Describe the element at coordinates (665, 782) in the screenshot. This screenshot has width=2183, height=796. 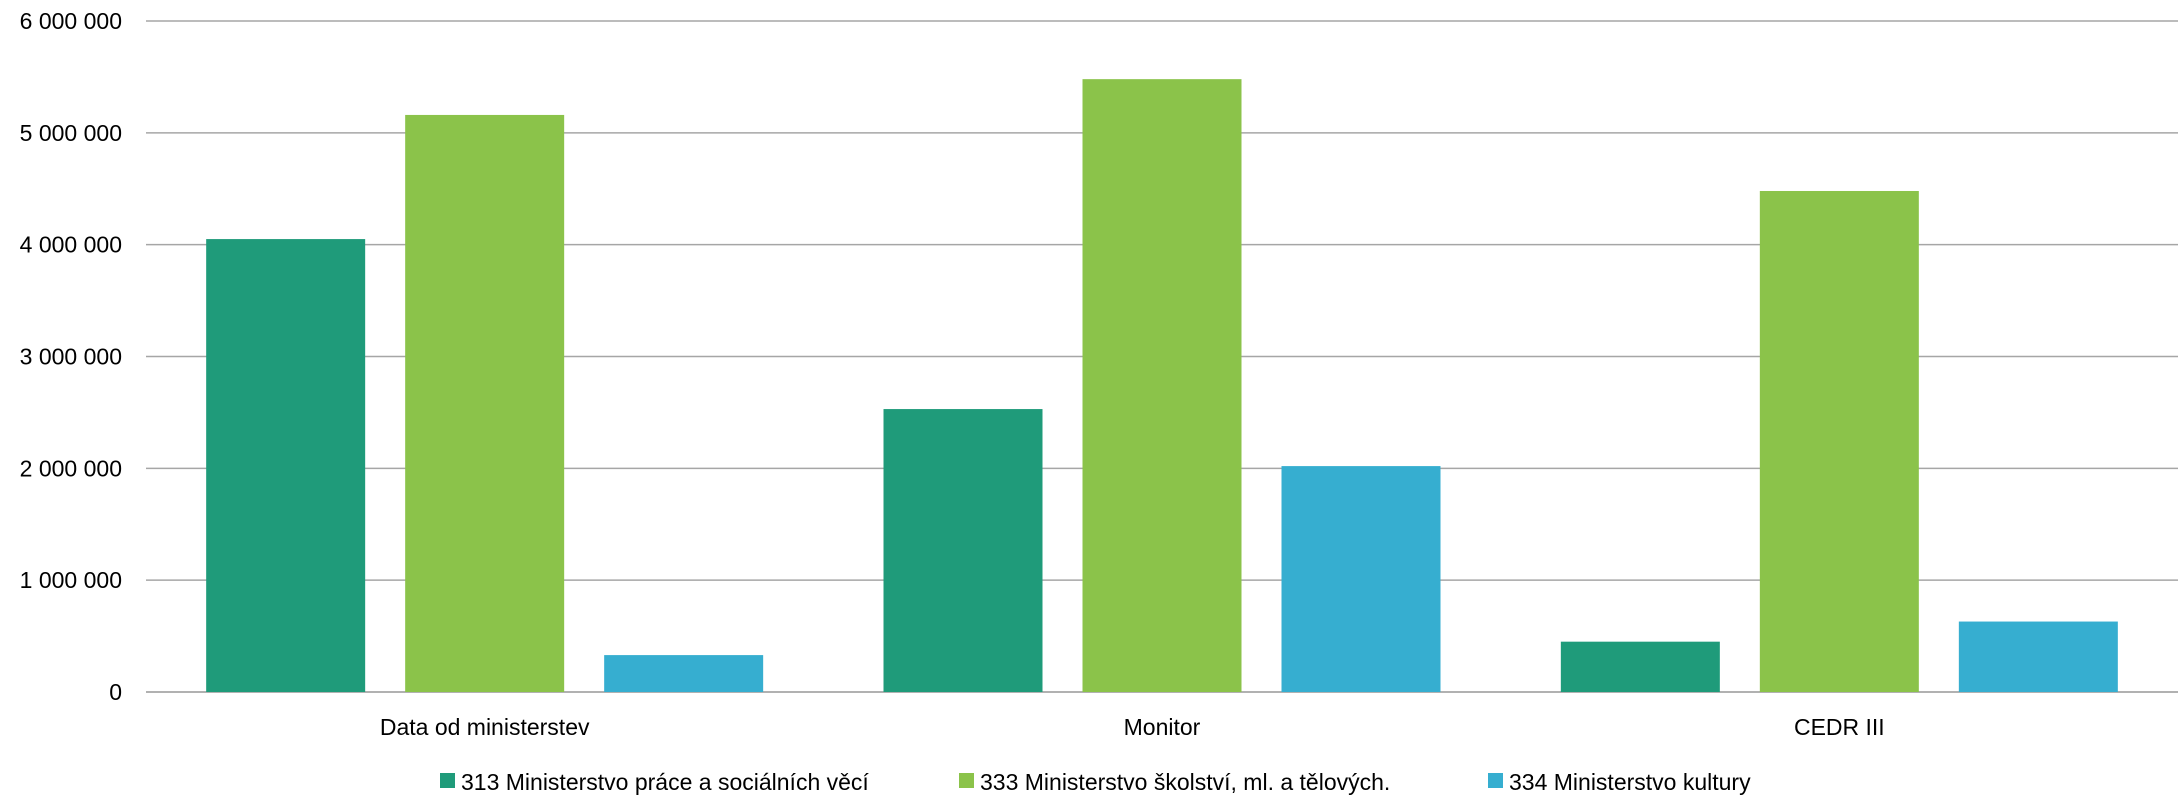
I see `legend-label: 313 Ministerstvo práce a sociálních věcí` at that location.